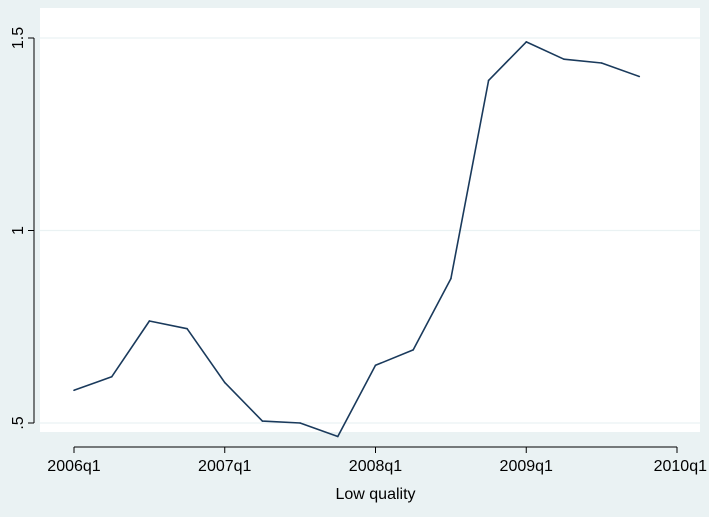  What do you see at coordinates (18, 230) in the screenshot?
I see `y-tick-label: 1` at bounding box center [18, 230].